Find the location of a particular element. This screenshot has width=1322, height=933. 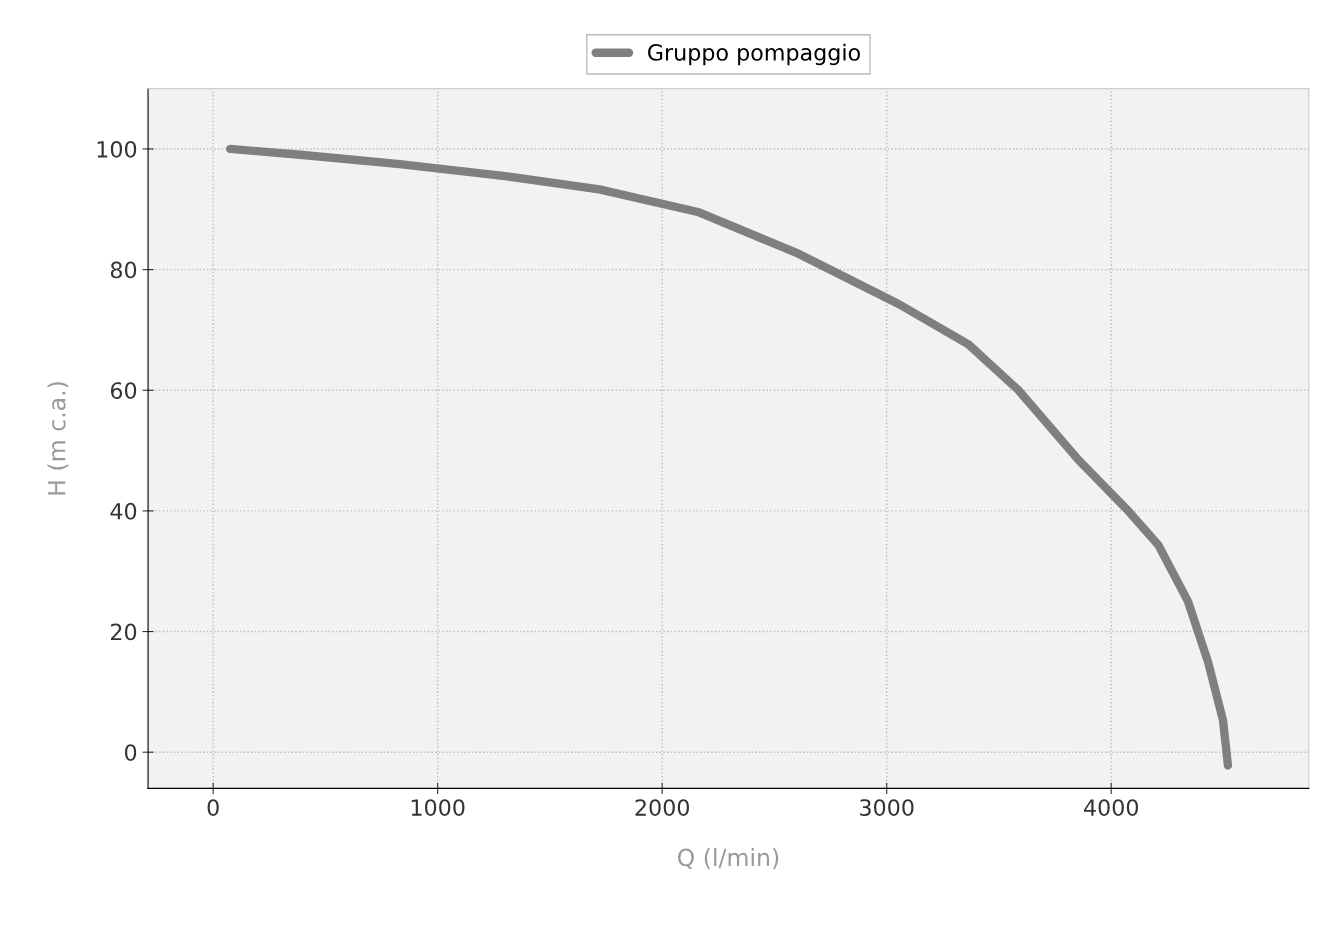

y-tick-label: 40 is located at coordinates (123, 511).